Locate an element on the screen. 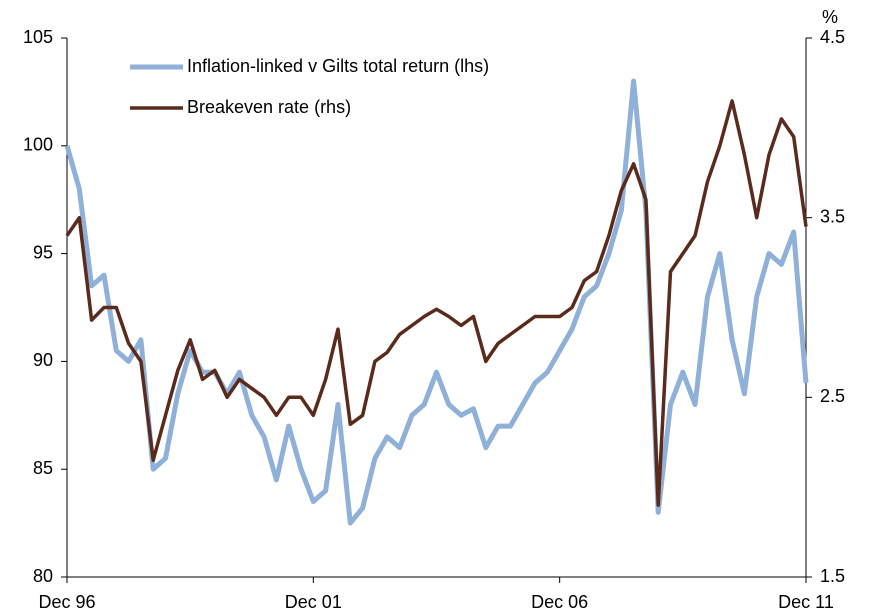 This screenshot has width=894, height=614. y2-axis-label: % is located at coordinates (830, 17).